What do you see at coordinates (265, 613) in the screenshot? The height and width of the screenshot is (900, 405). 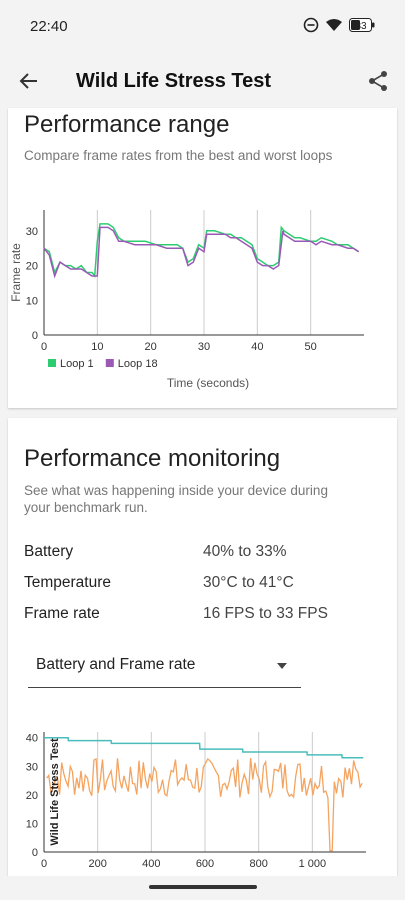 I see `frame-rate-value: 16 FPS to 33 FPS` at bounding box center [265, 613].